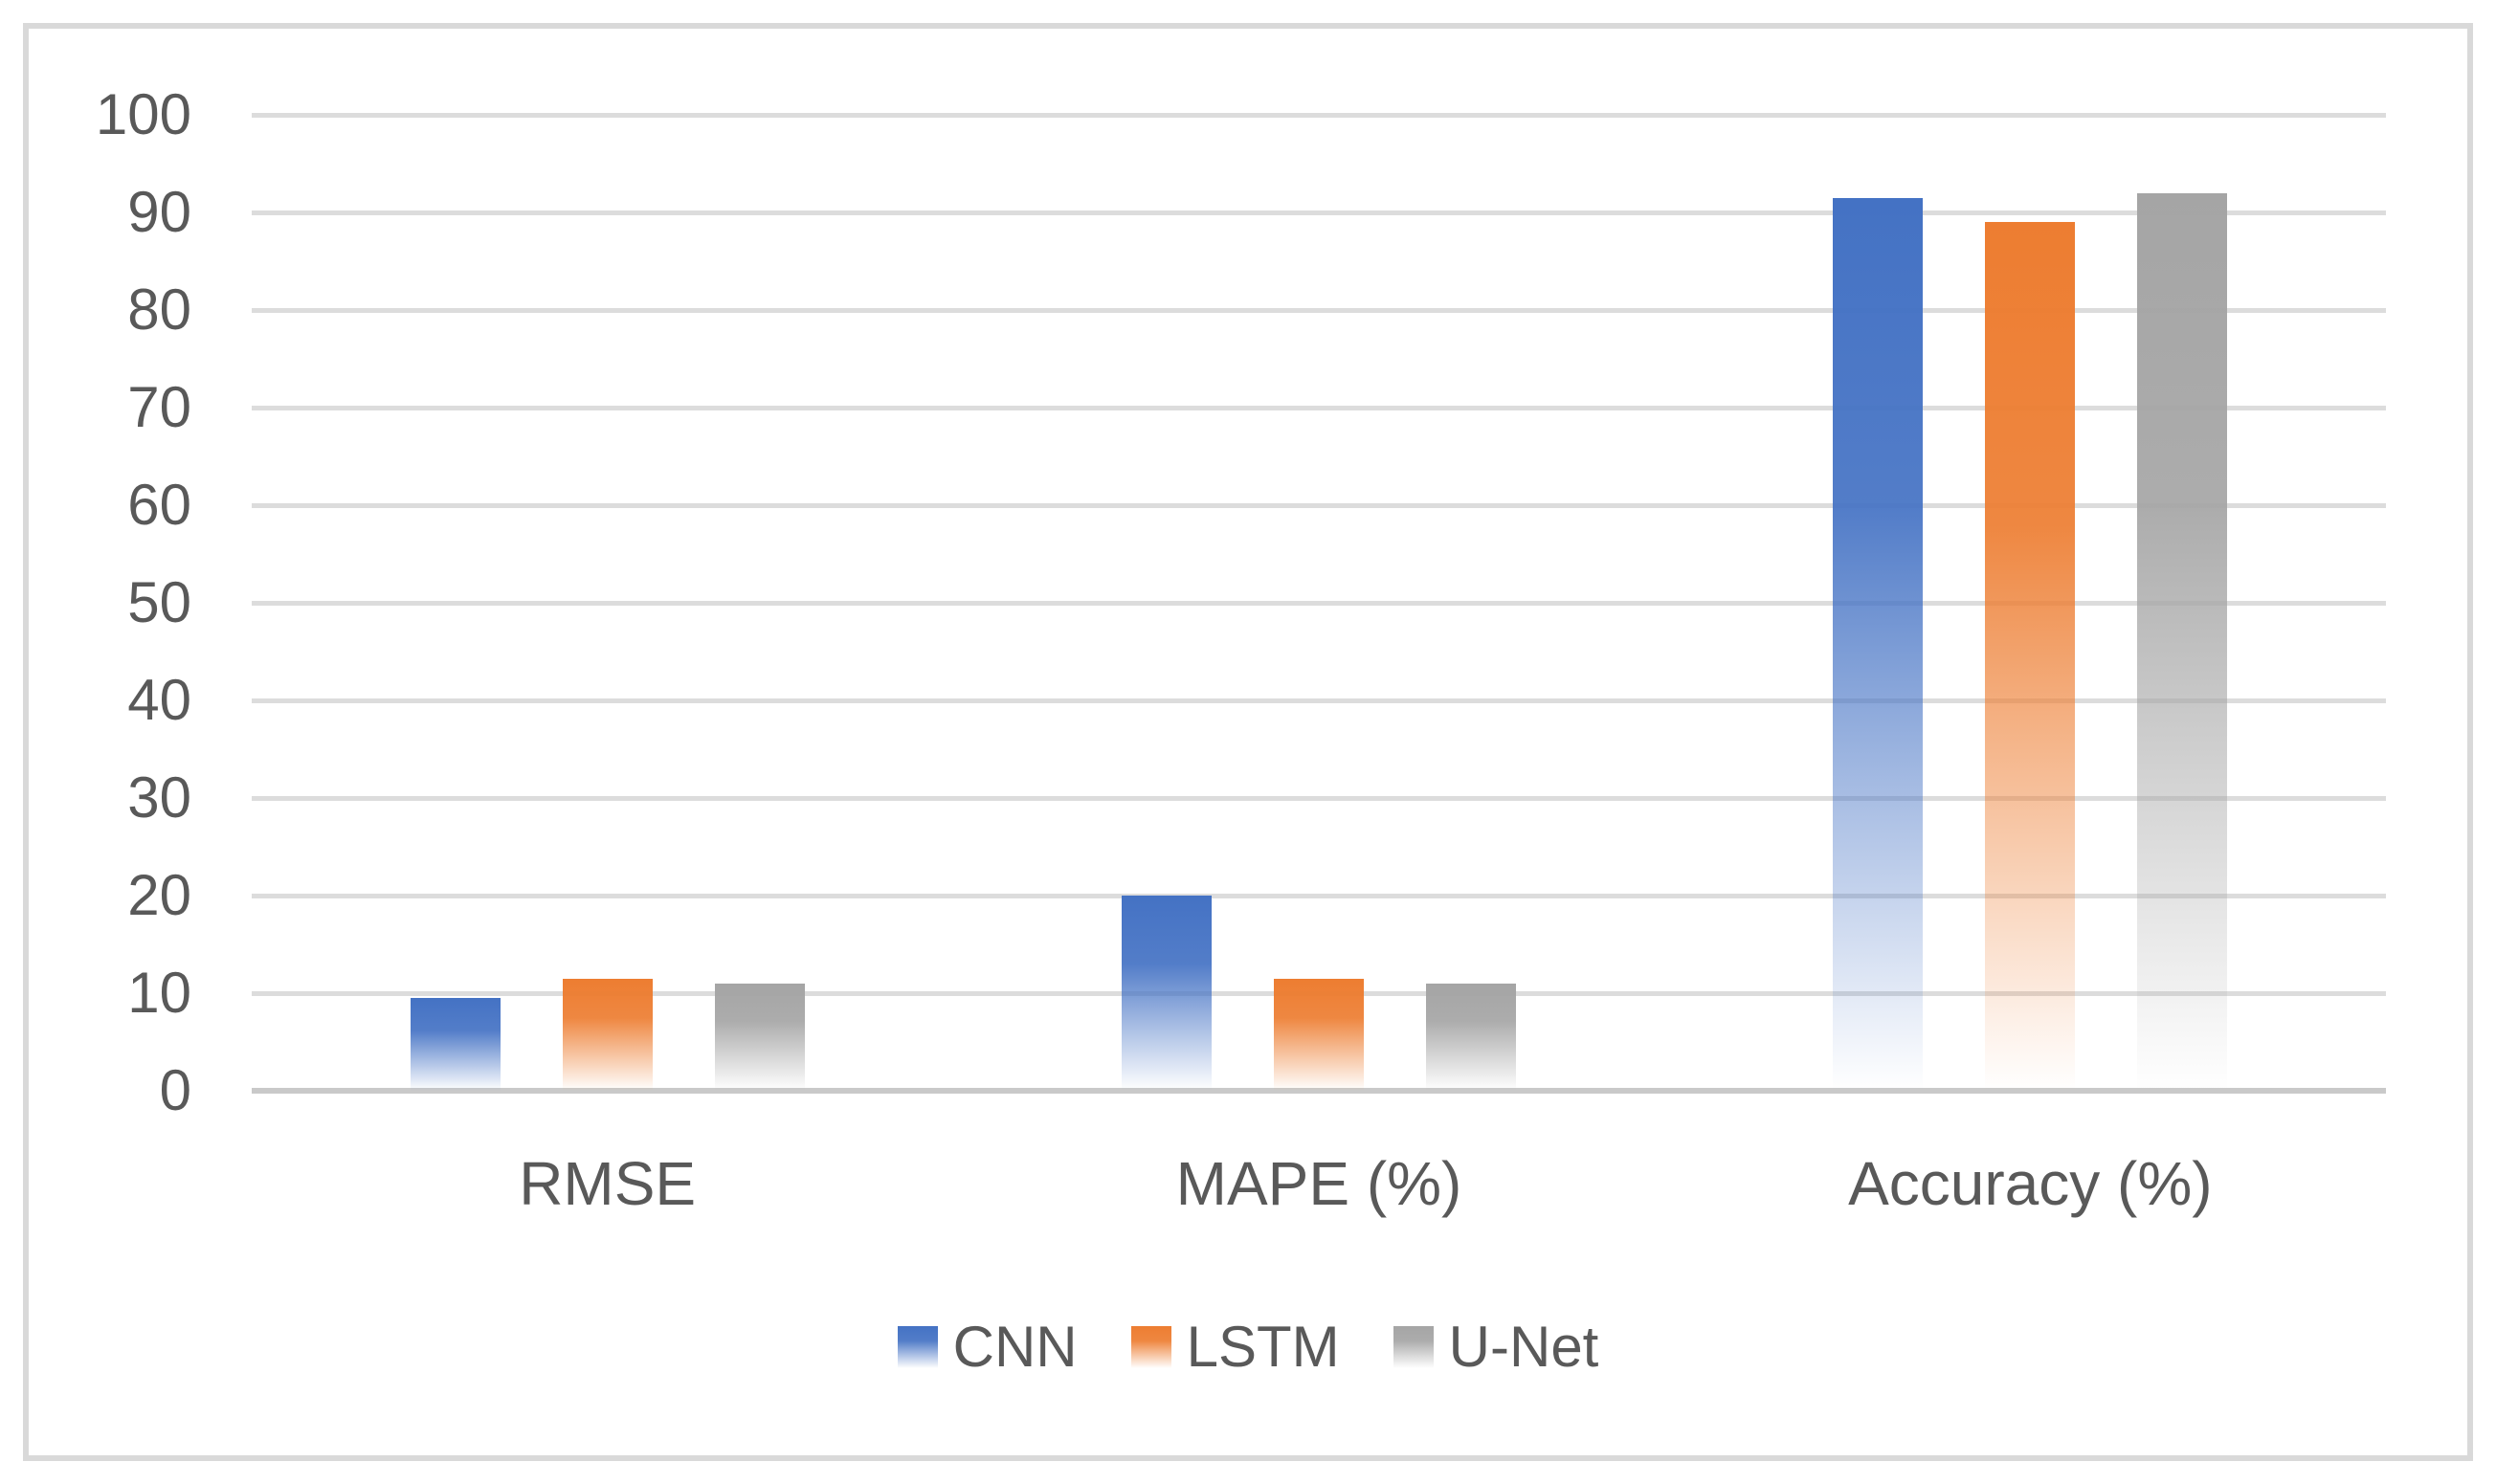 This screenshot has width=2496, height=1484. What do you see at coordinates (159, 895) in the screenshot?
I see `y-axis-tick-label: 20` at bounding box center [159, 895].